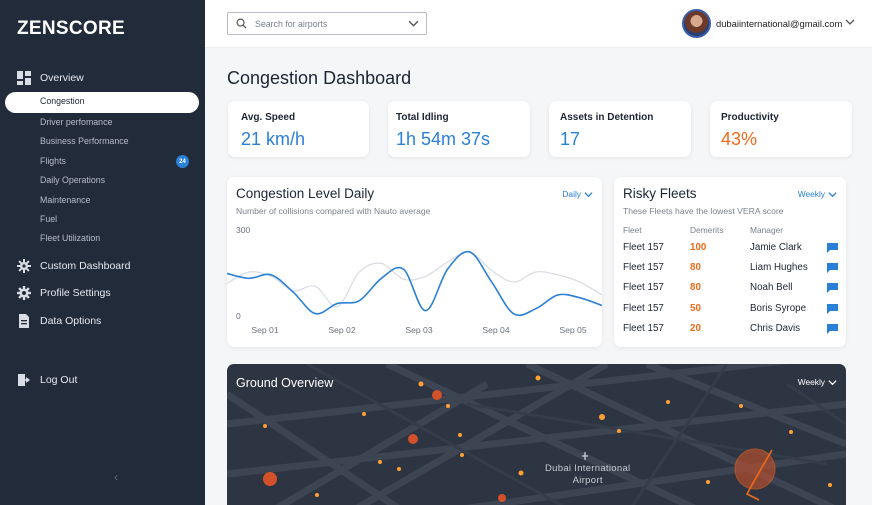  I want to click on sidebar-item-data-options: Data Options, so click(59, 321).